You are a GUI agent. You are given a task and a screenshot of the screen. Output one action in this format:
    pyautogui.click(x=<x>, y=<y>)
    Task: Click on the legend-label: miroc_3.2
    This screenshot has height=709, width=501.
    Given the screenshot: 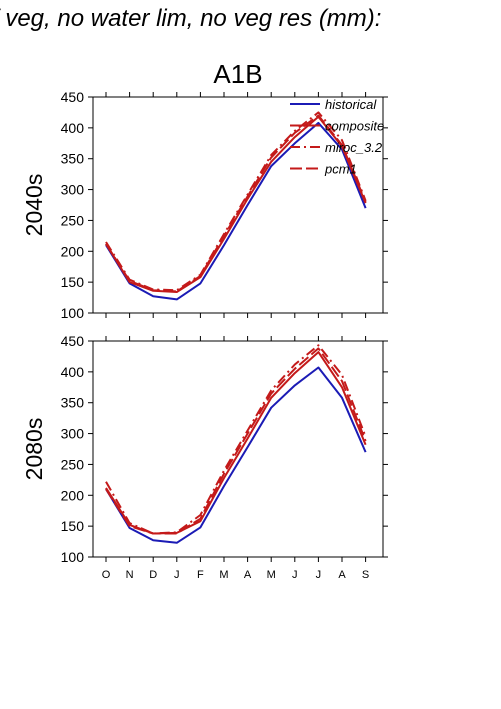 What is the action you would take?
    pyautogui.click(x=354, y=147)
    